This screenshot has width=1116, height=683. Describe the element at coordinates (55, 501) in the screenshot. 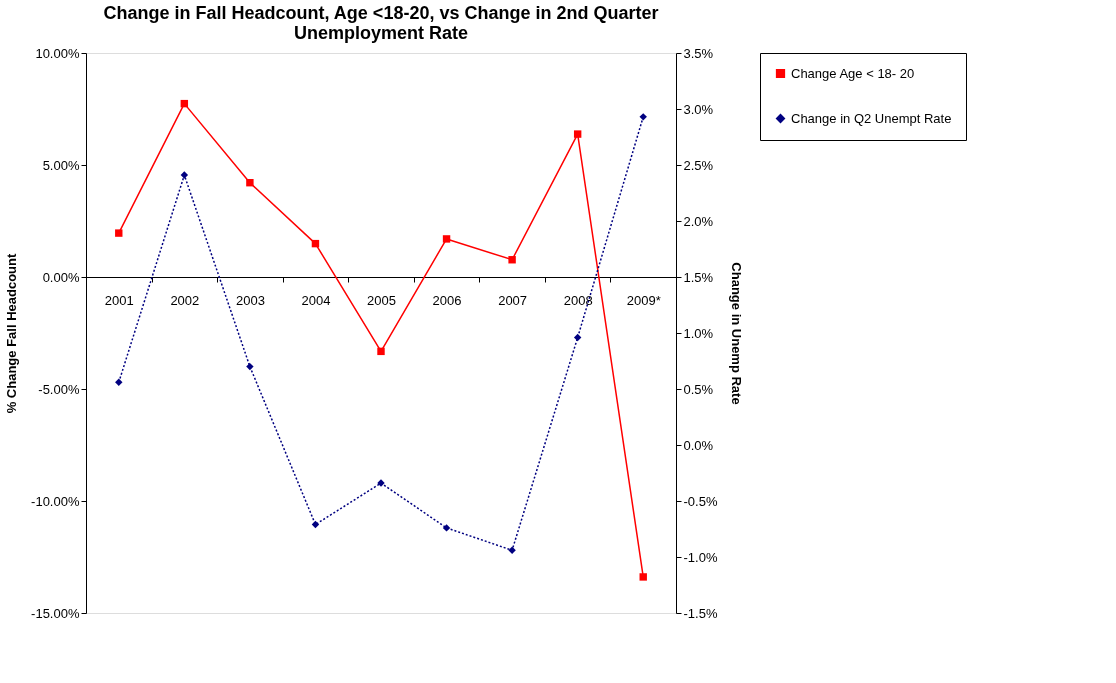

I see `y-tick-label: -10.00%` at that location.